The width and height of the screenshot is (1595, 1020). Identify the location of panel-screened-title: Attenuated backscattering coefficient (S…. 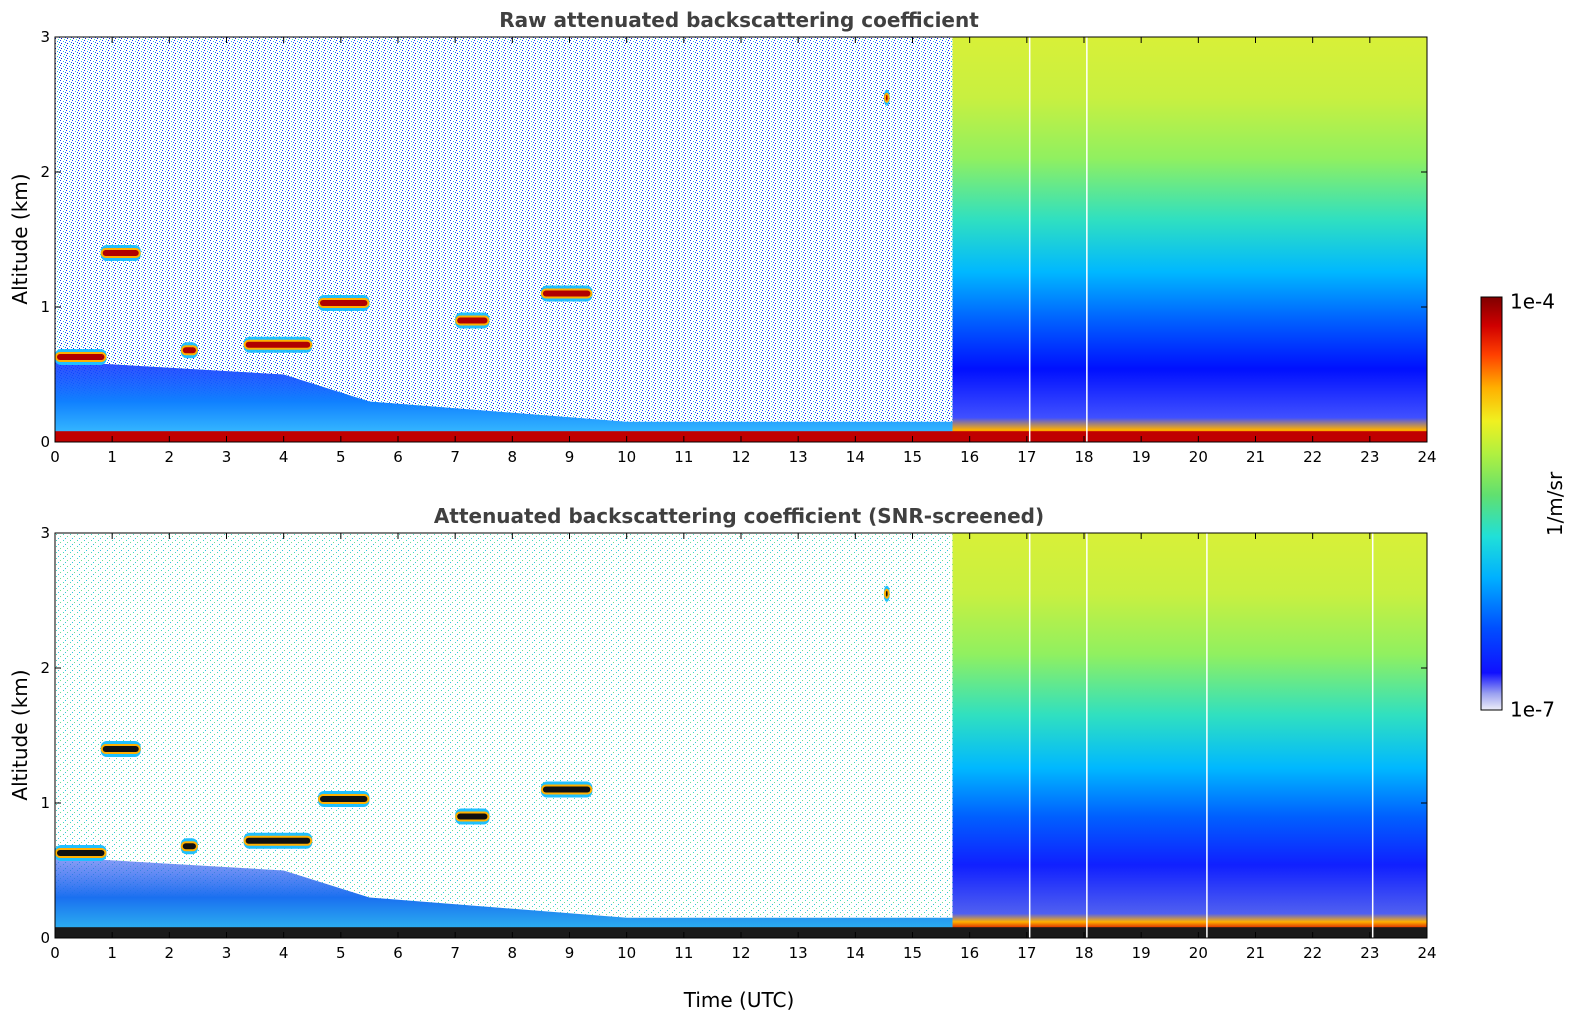
(739, 516).